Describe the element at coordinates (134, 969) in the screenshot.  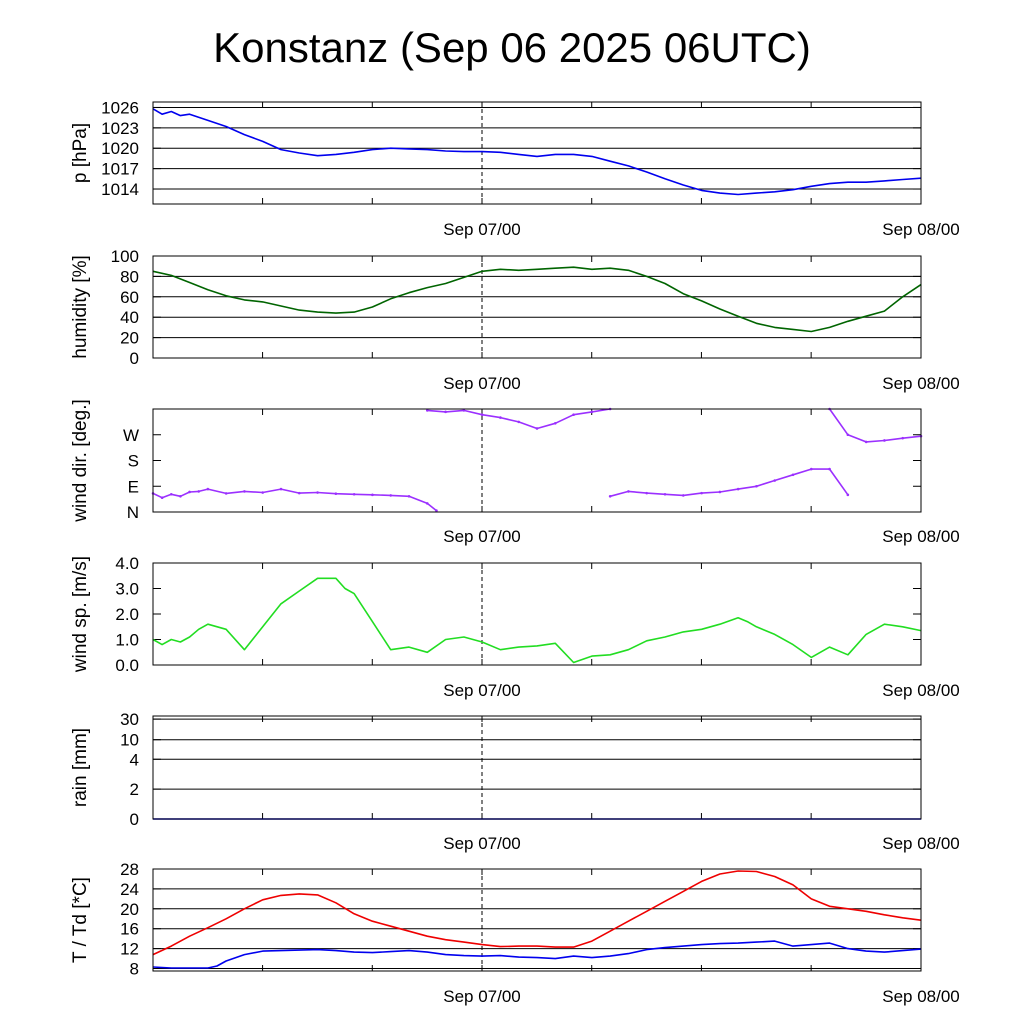
I see `y-tick-label: 8` at that location.